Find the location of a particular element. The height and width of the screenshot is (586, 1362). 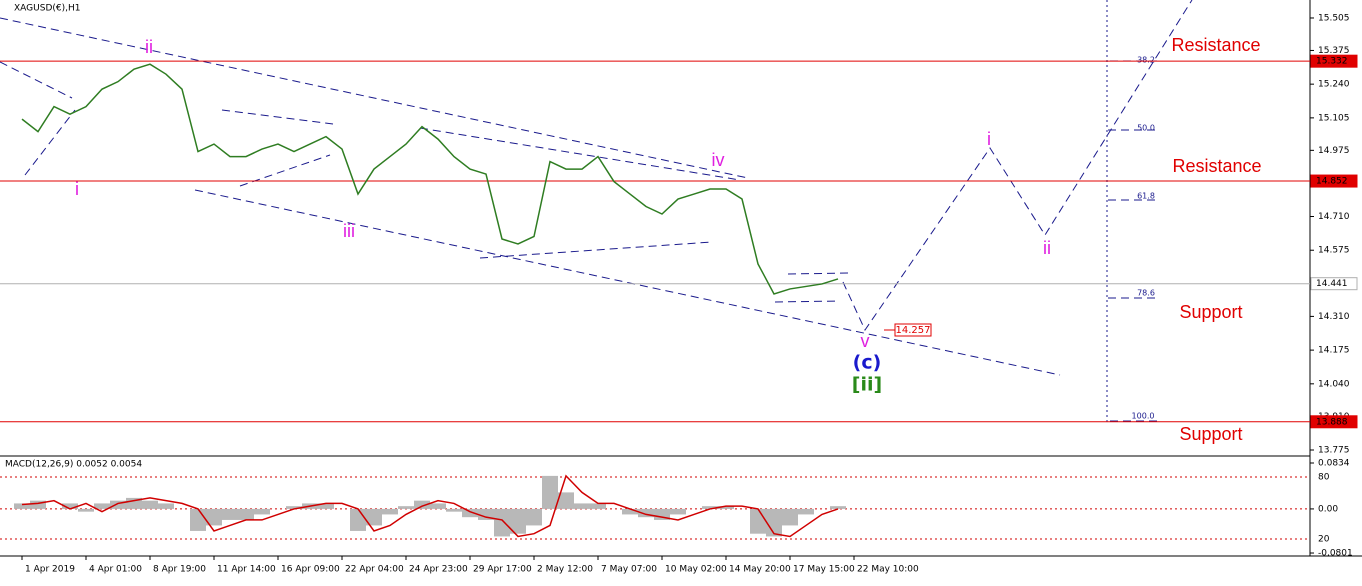

y-tick-label: 14.040 is located at coordinates (1334, 384).